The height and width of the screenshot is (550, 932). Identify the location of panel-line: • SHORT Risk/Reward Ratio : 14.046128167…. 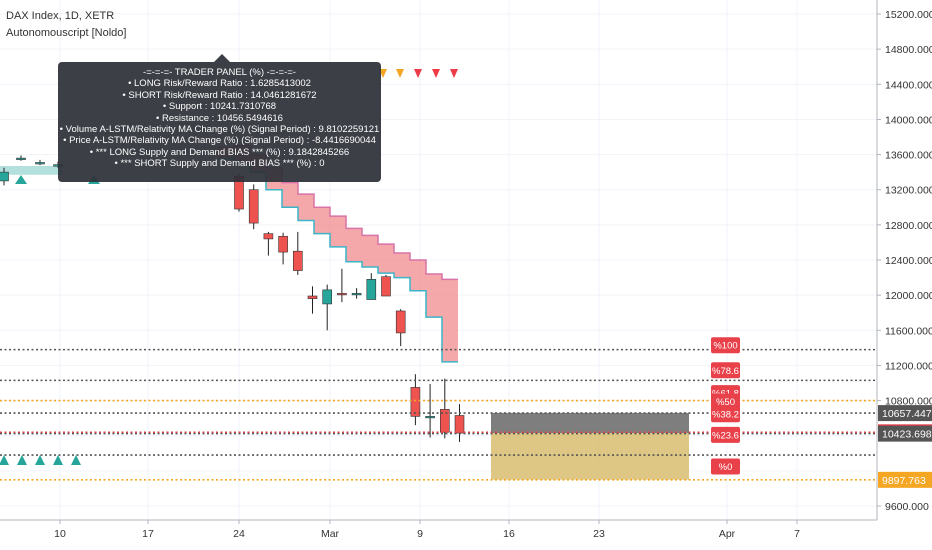
(219, 95).